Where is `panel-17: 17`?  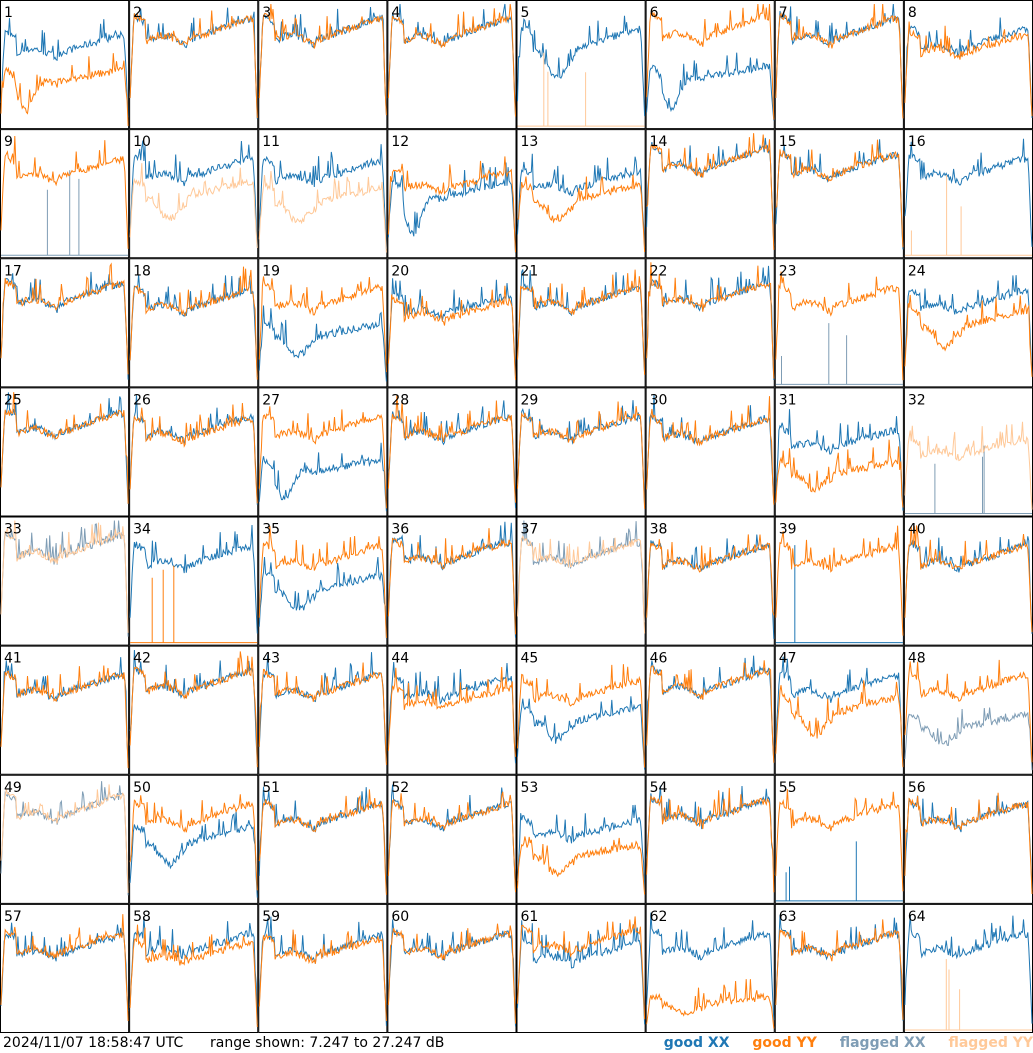
panel-17: 17 is located at coordinates (65, 323).